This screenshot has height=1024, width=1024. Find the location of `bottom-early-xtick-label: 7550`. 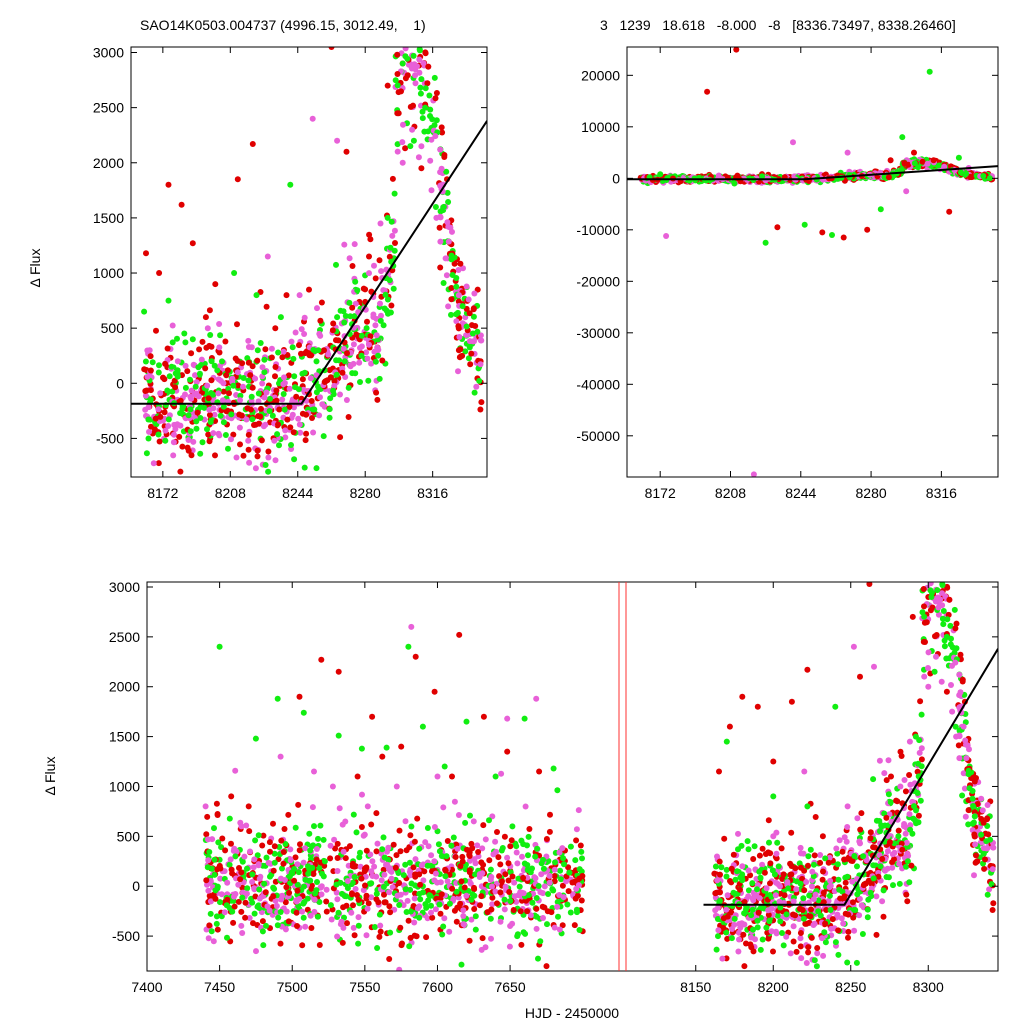

bottom-early-xtick-label: 7550 is located at coordinates (364, 987).